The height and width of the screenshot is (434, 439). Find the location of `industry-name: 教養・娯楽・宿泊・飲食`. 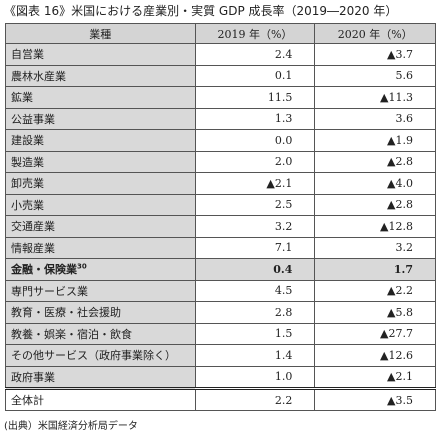

industry-name: 教養・娯楽・宿泊・飲食 is located at coordinates (71, 334).